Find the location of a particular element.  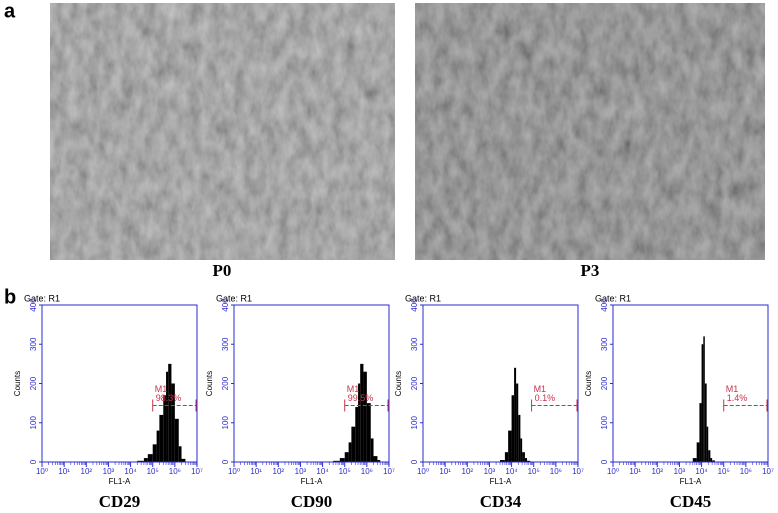

image-label: P0 is located at coordinates (222, 270).